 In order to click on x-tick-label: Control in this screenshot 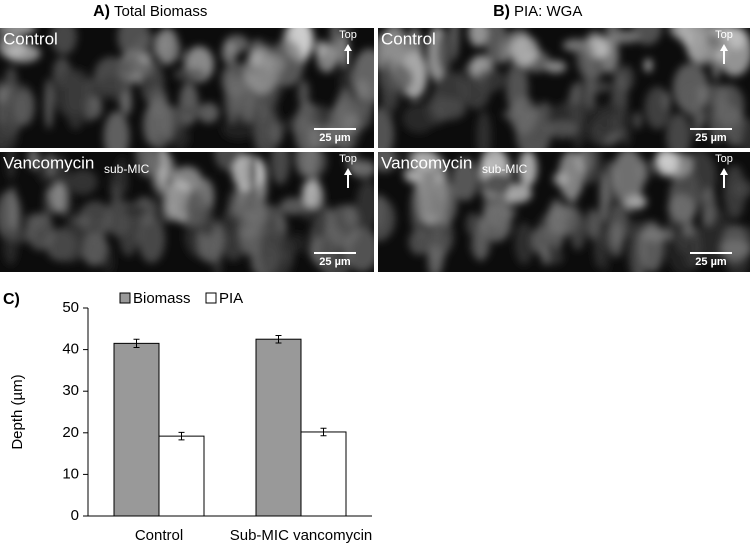, I will do `click(159, 535)`.